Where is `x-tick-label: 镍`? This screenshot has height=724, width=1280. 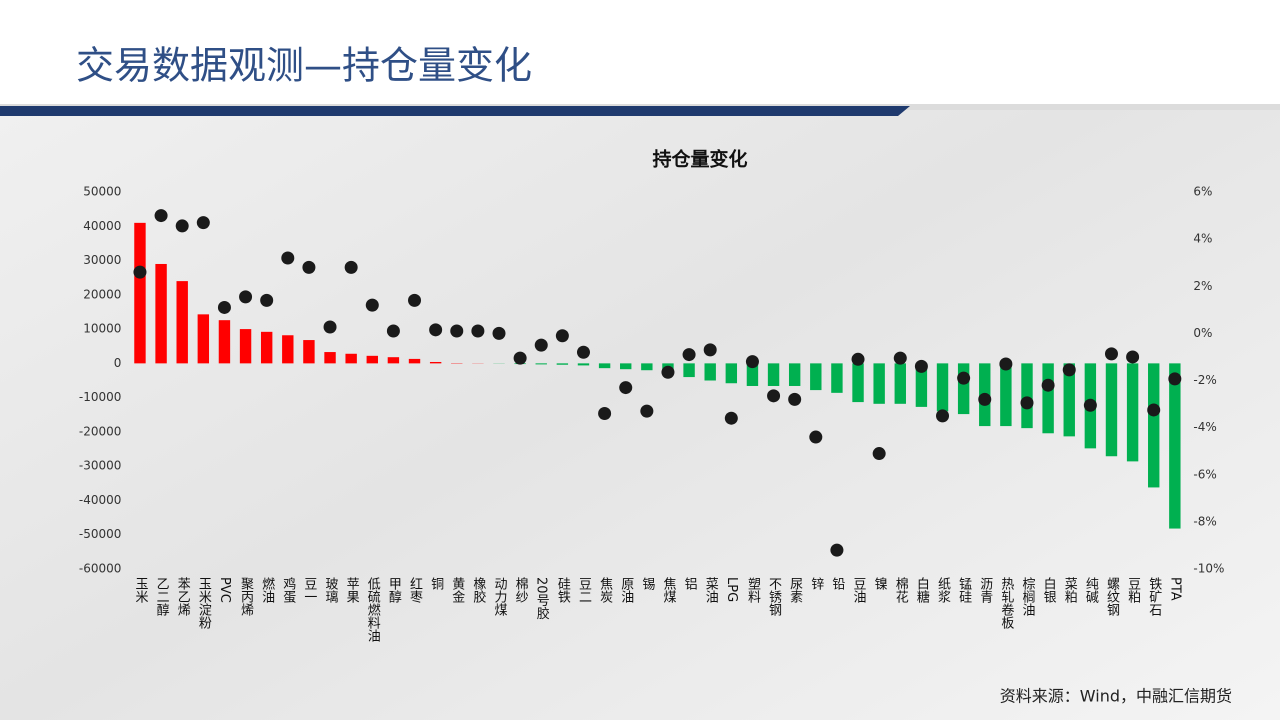 x-tick-label: 镍 is located at coordinates (880, 583).